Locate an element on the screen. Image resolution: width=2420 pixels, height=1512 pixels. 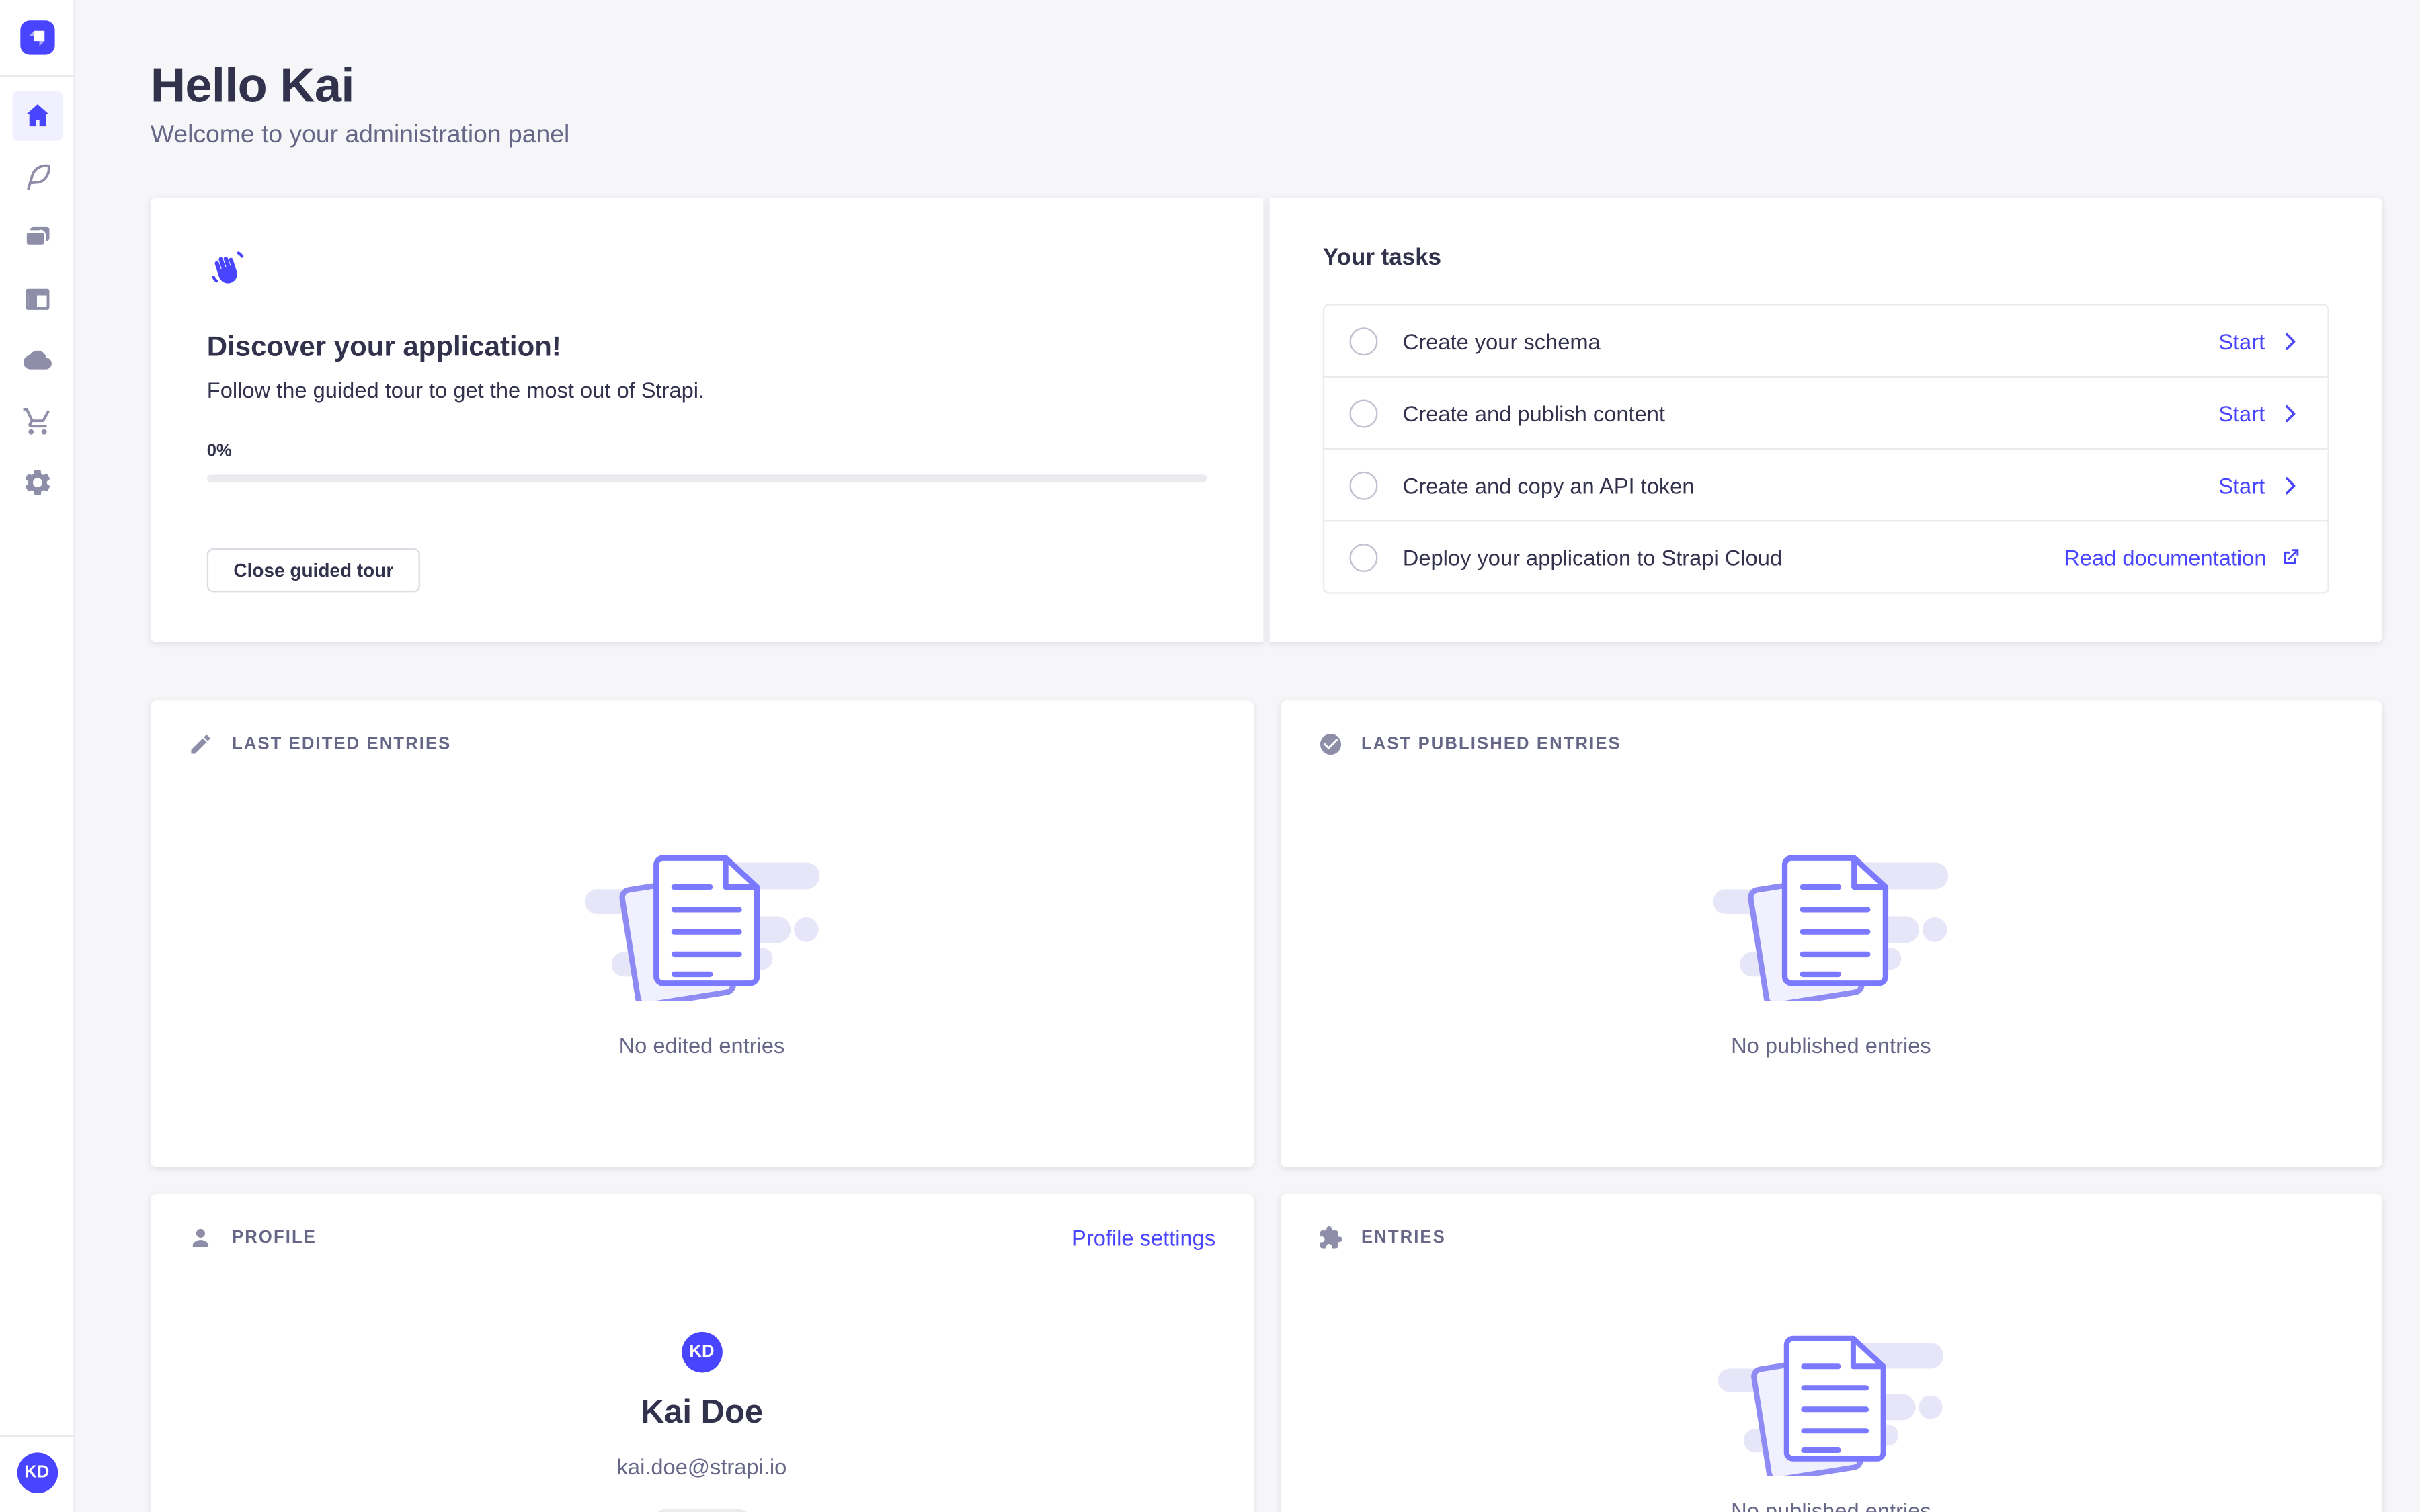
gear-icon is located at coordinates (37, 483).